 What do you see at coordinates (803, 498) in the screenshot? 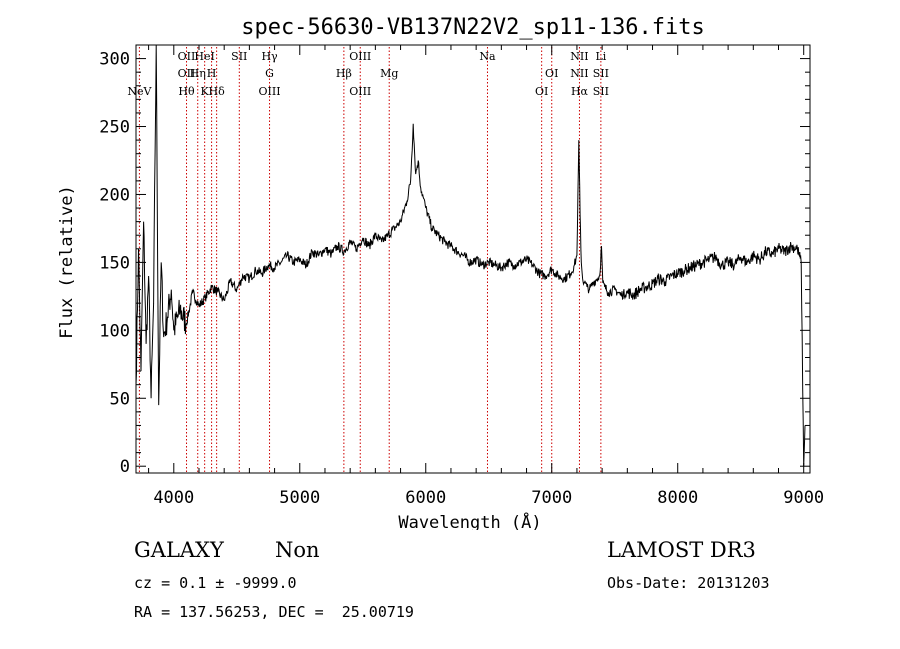
I see `x-tick-label: 9000` at bounding box center [803, 498].